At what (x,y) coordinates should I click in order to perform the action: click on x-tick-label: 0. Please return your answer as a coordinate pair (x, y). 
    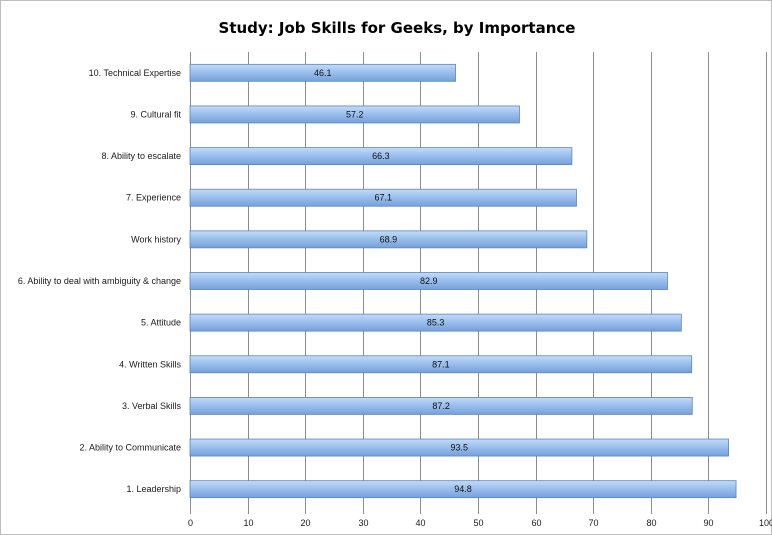
    Looking at the image, I should click on (190, 523).